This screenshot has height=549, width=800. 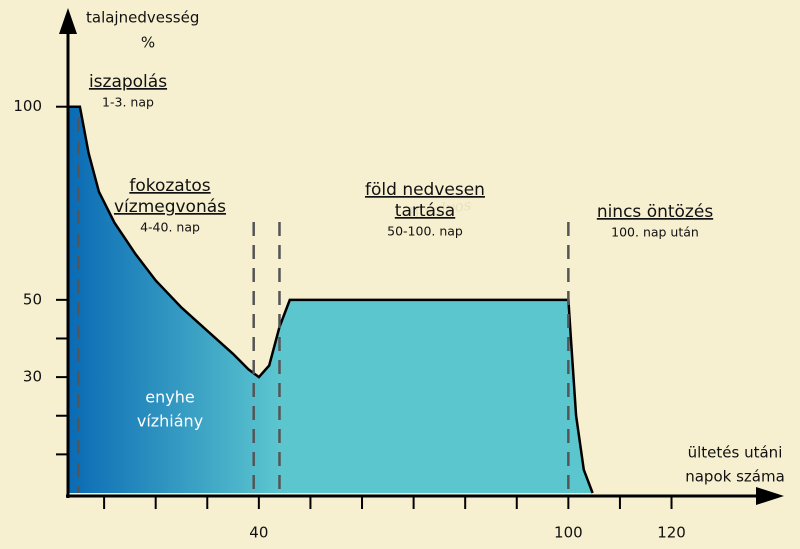 What do you see at coordinates (170, 227) in the screenshot?
I see `annotation-subtitle: 4-40. nap` at bounding box center [170, 227].